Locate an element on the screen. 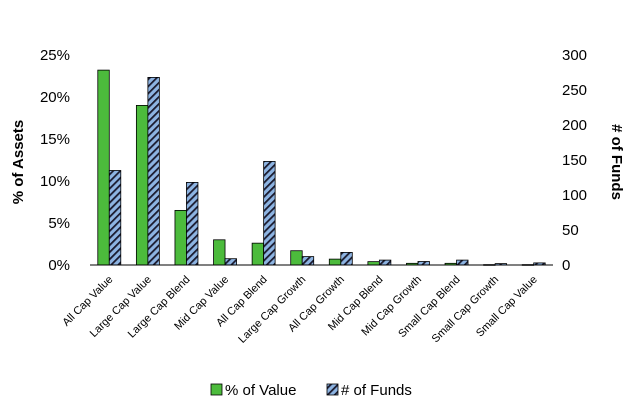 This screenshot has width=630, height=419. legend-swatch-value is located at coordinates (216, 389).